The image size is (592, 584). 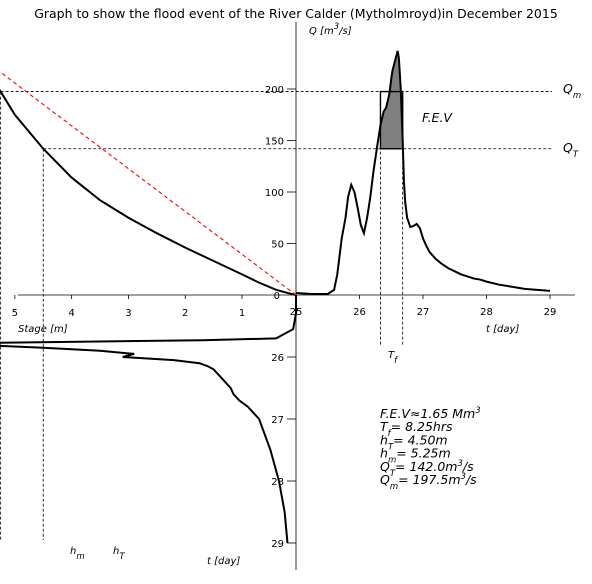 I want to click on stage-tick-label: 2, so click(x=185, y=313).